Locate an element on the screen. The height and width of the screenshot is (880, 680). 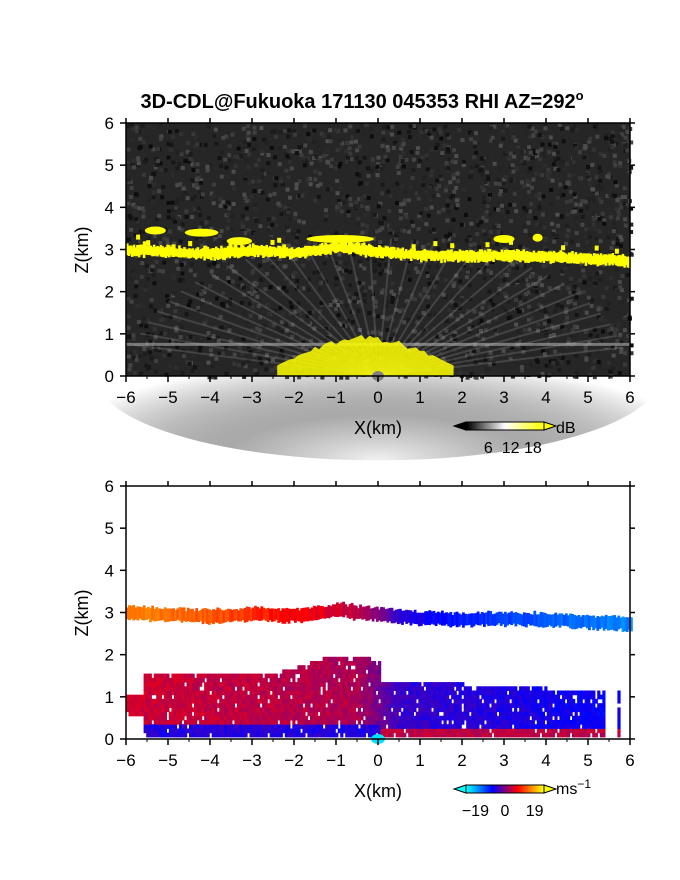
intensity-cloud-top is located at coordinates (201, 232).